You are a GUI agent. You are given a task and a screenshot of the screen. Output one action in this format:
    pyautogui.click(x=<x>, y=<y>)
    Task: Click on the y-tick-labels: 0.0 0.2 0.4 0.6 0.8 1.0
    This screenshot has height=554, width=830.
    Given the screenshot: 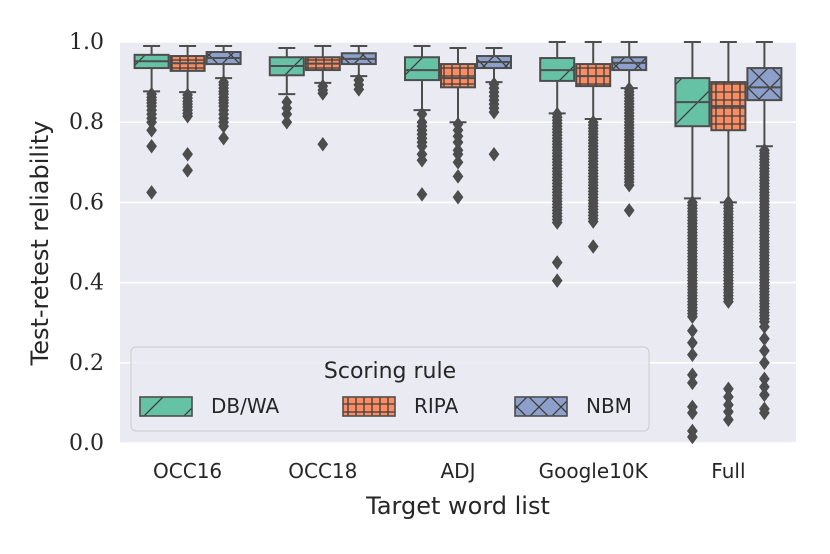 What is the action you would take?
    pyautogui.click(x=86, y=243)
    